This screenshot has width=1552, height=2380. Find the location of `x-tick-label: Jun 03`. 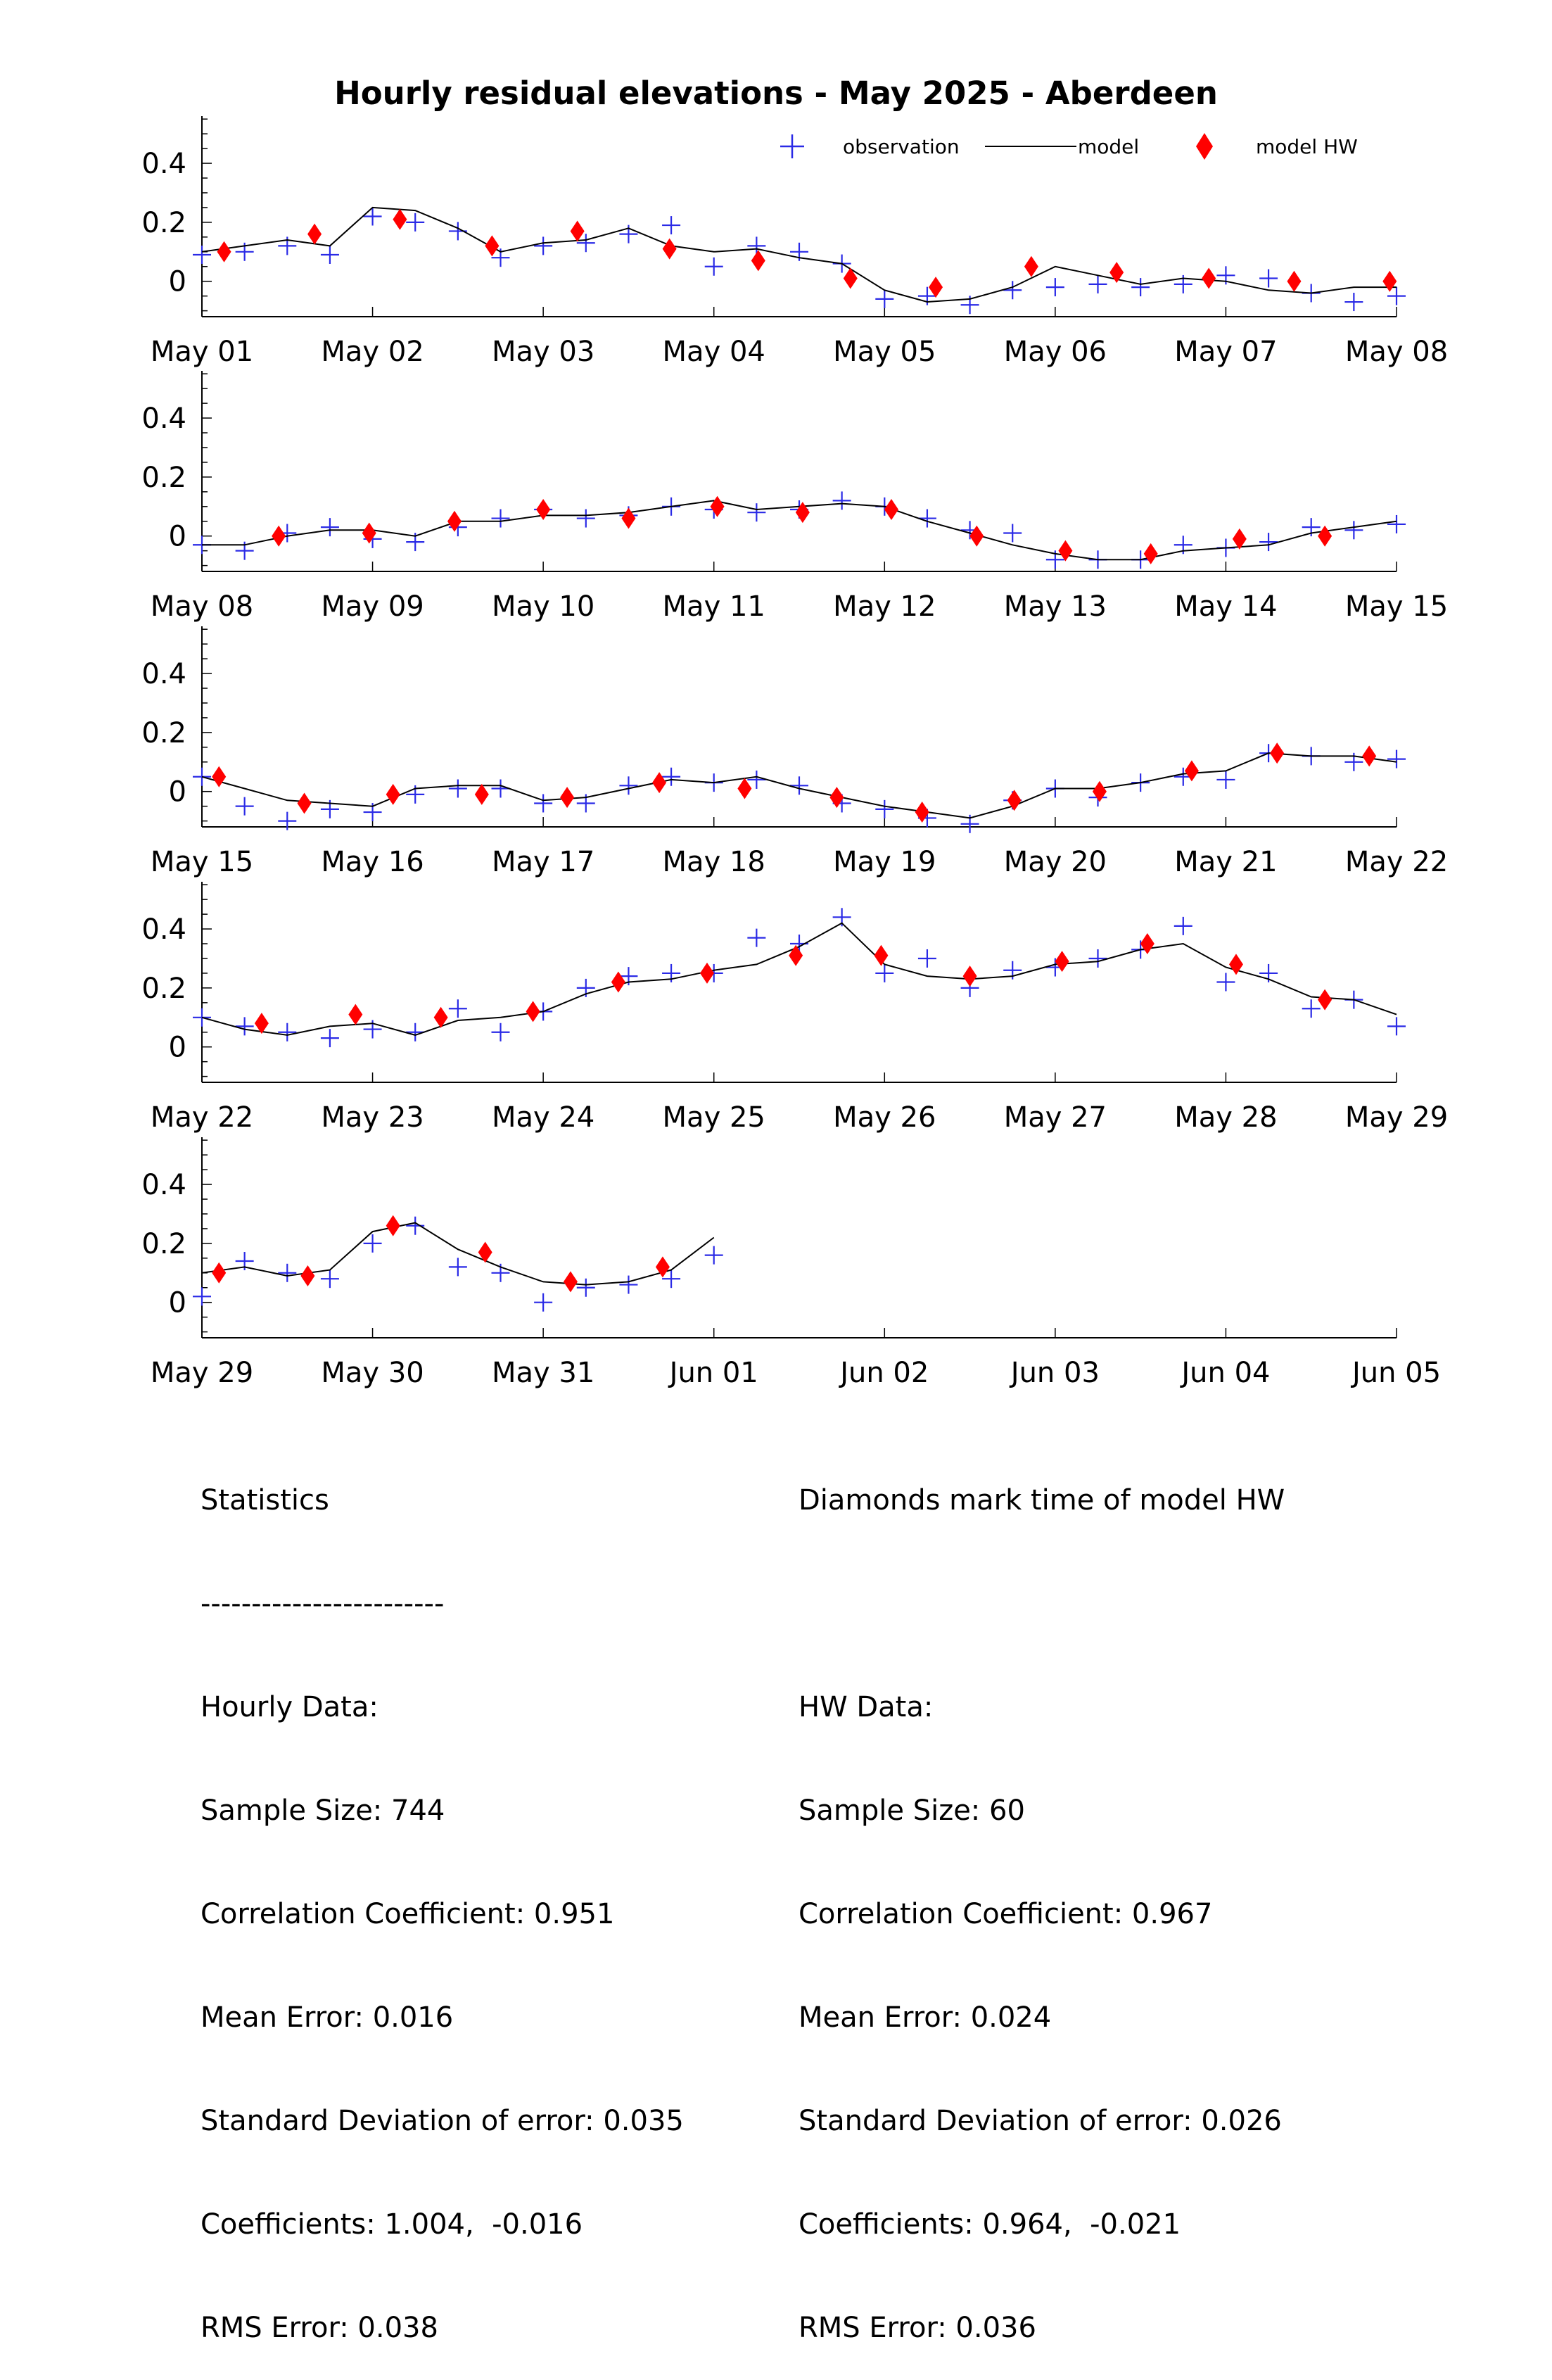

x-tick-label: Jun 03 is located at coordinates (1054, 1373).